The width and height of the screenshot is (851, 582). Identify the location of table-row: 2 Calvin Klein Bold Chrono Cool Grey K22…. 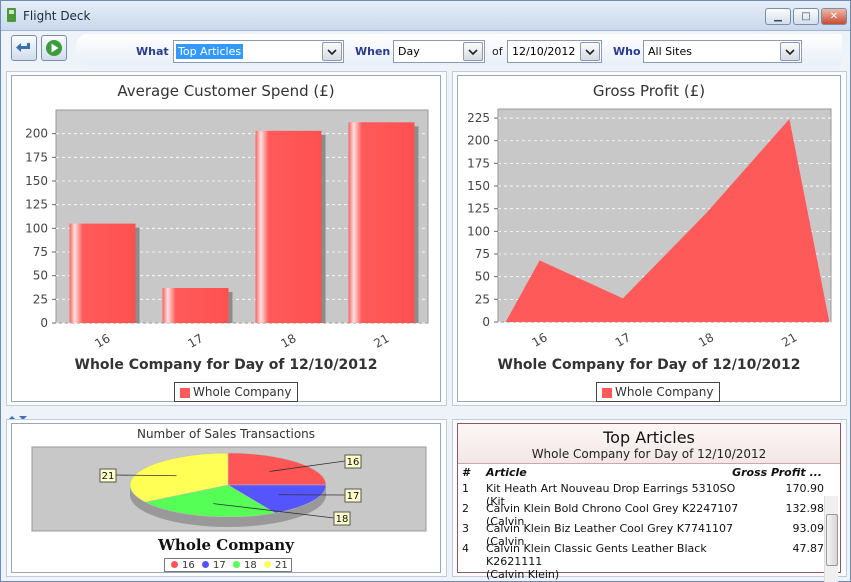
(645, 515).